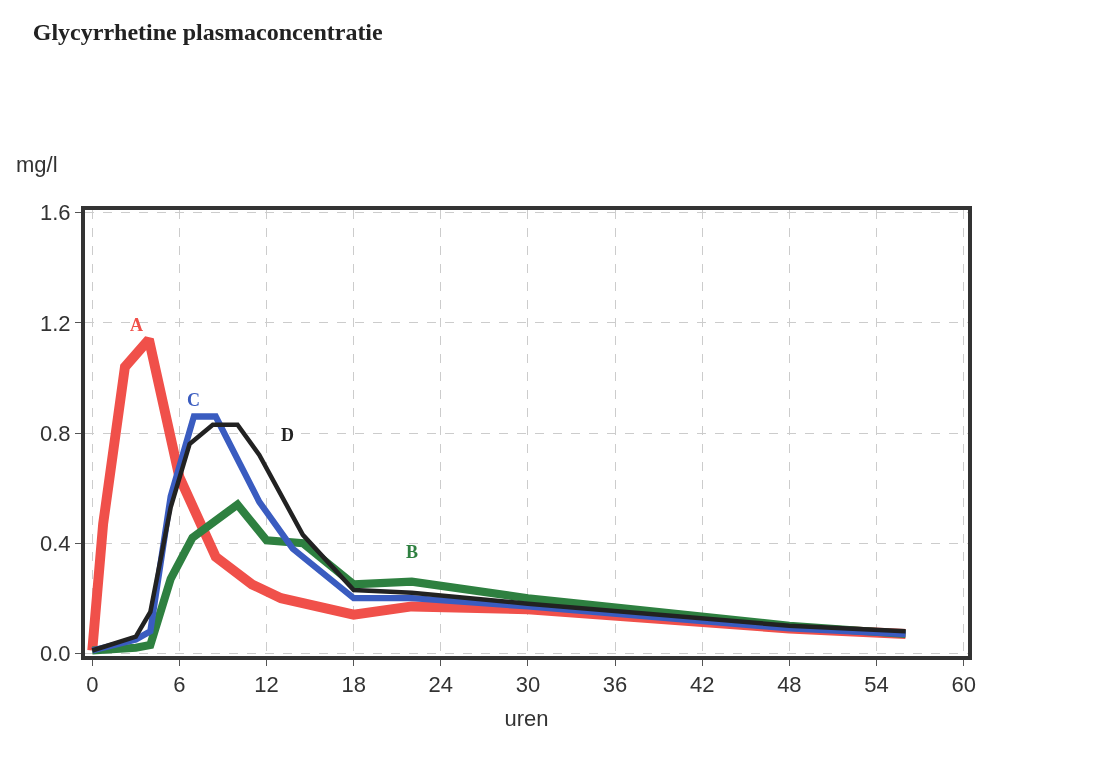 The image size is (1093, 766). I want to click on x-tick-label: 30, so click(528, 685).